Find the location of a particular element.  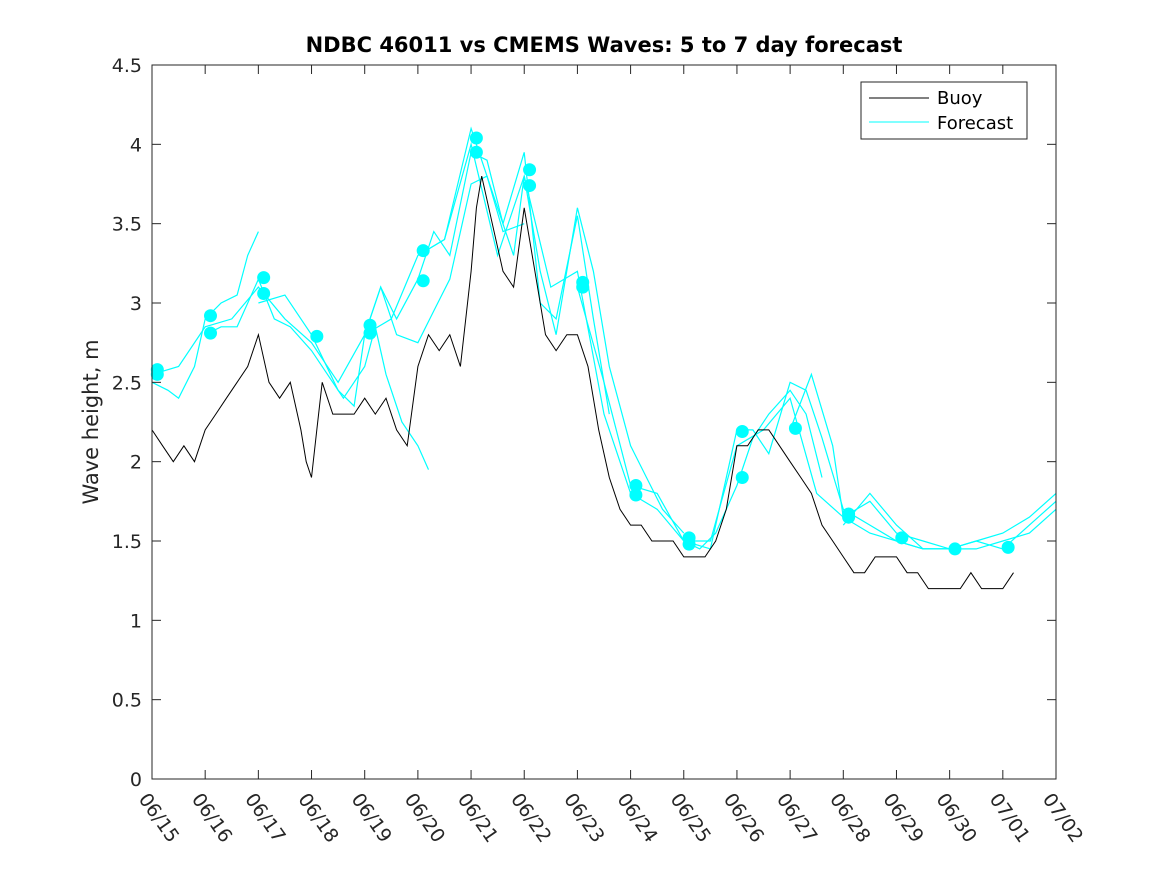

x-tick-label: 06/17 is located at coordinates (264, 817).